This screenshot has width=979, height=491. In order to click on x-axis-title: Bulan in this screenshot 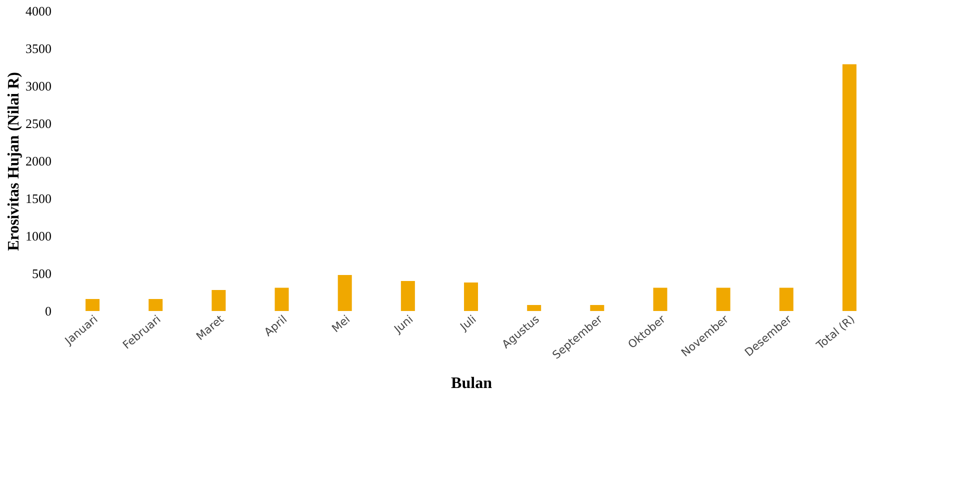, I will do `click(471, 383)`.